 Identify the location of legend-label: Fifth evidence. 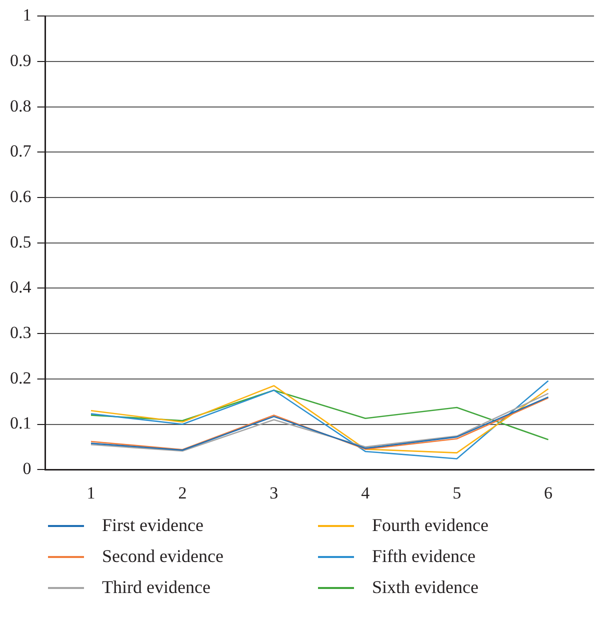
(423, 556).